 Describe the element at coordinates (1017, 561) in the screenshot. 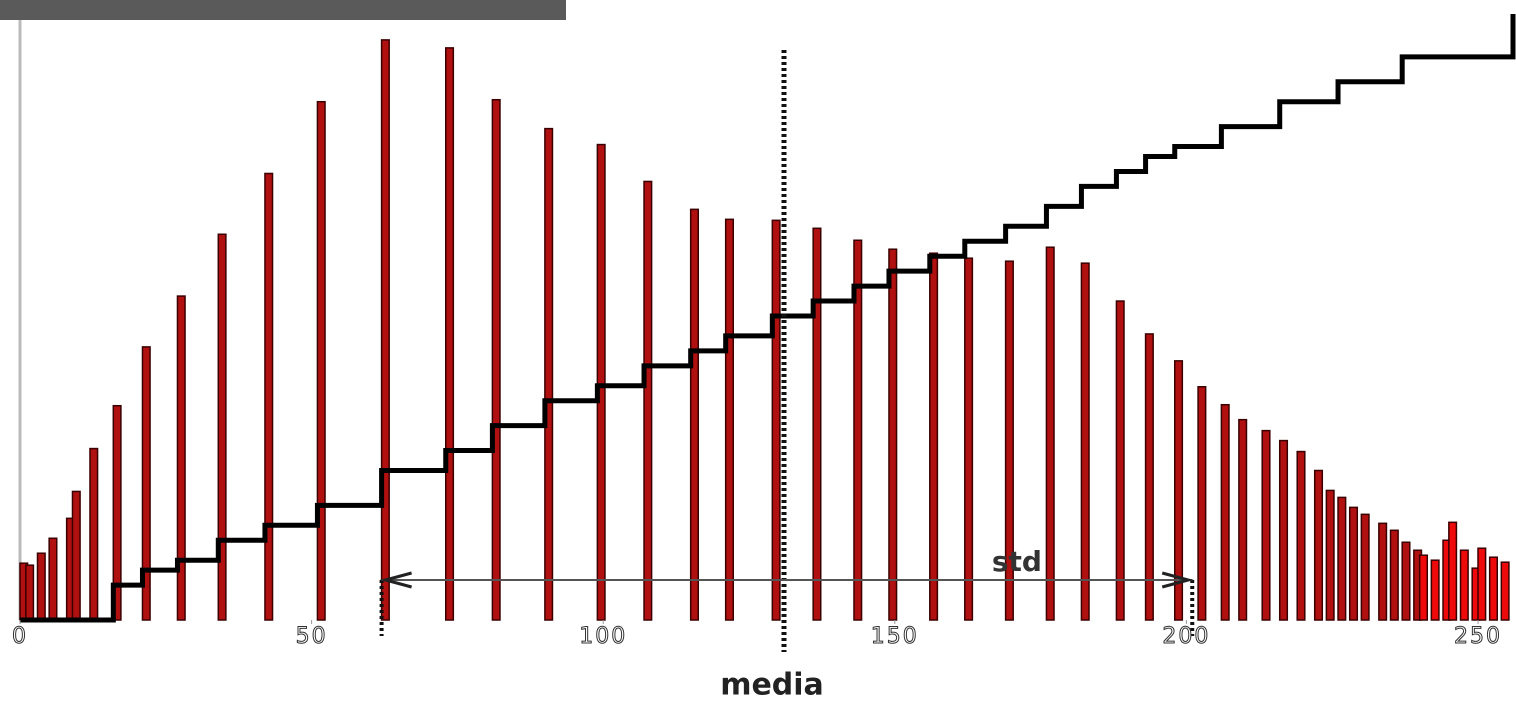

I see `std-label: std` at that location.